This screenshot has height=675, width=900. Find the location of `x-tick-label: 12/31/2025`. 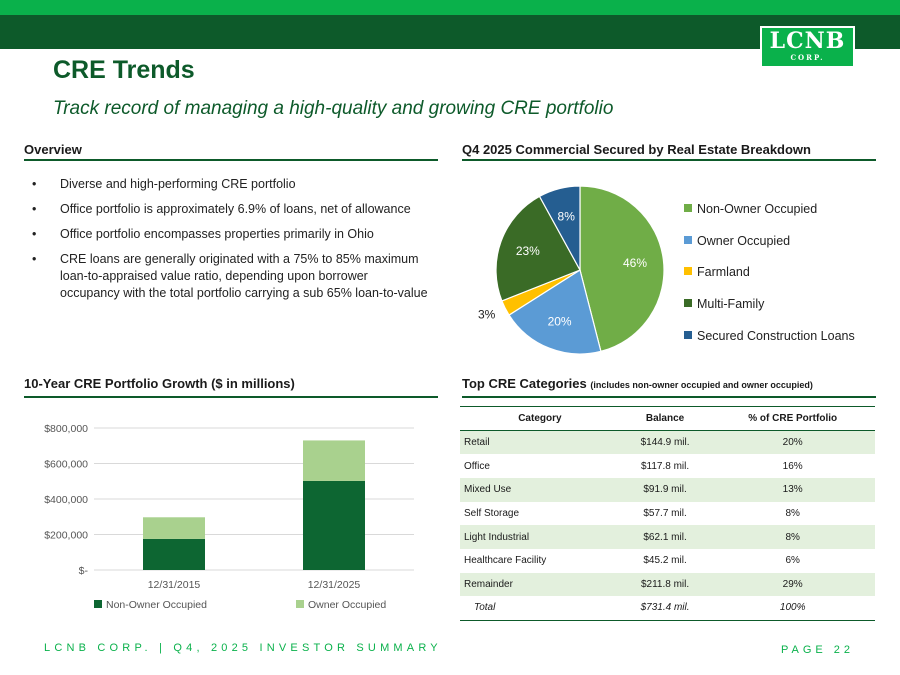

x-tick-label: 12/31/2025 is located at coordinates (334, 585).